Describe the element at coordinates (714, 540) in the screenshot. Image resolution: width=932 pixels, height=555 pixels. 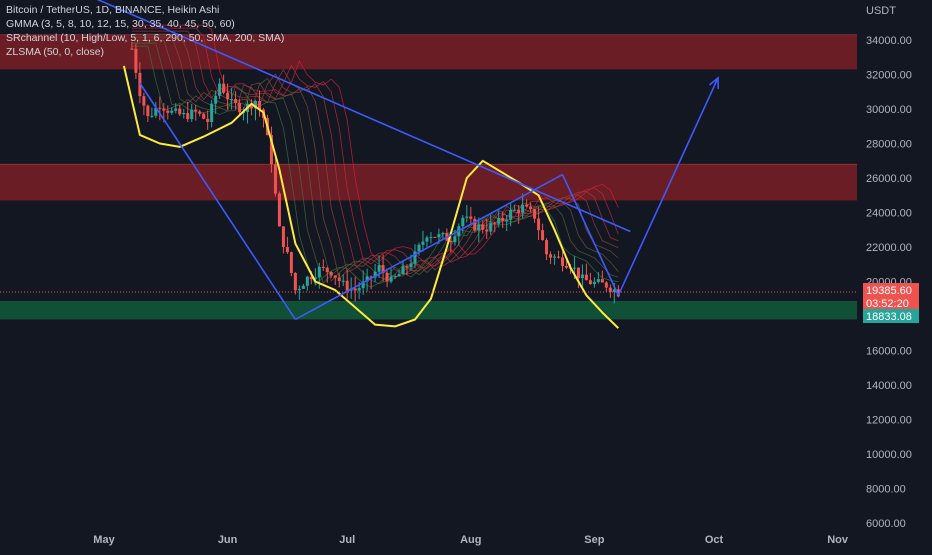
I see `date-tick-label: Oct` at that location.